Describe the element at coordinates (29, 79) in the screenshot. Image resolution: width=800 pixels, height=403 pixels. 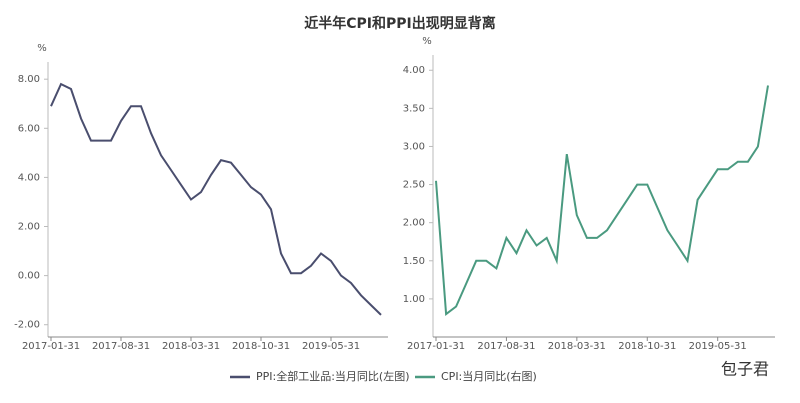
I see `y-tick-label: 8.00` at that location.